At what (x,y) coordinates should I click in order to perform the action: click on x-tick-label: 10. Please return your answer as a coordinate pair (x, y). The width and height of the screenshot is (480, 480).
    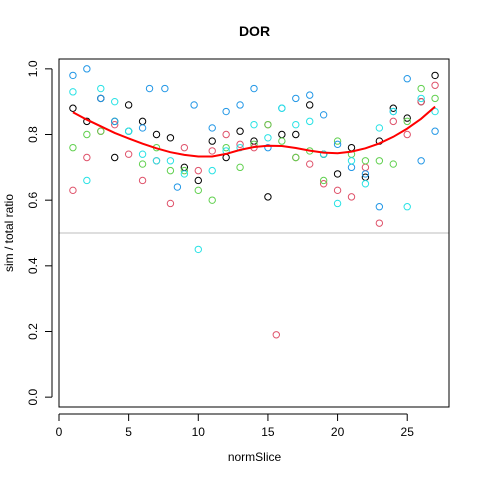
    Looking at the image, I should click on (199, 432).